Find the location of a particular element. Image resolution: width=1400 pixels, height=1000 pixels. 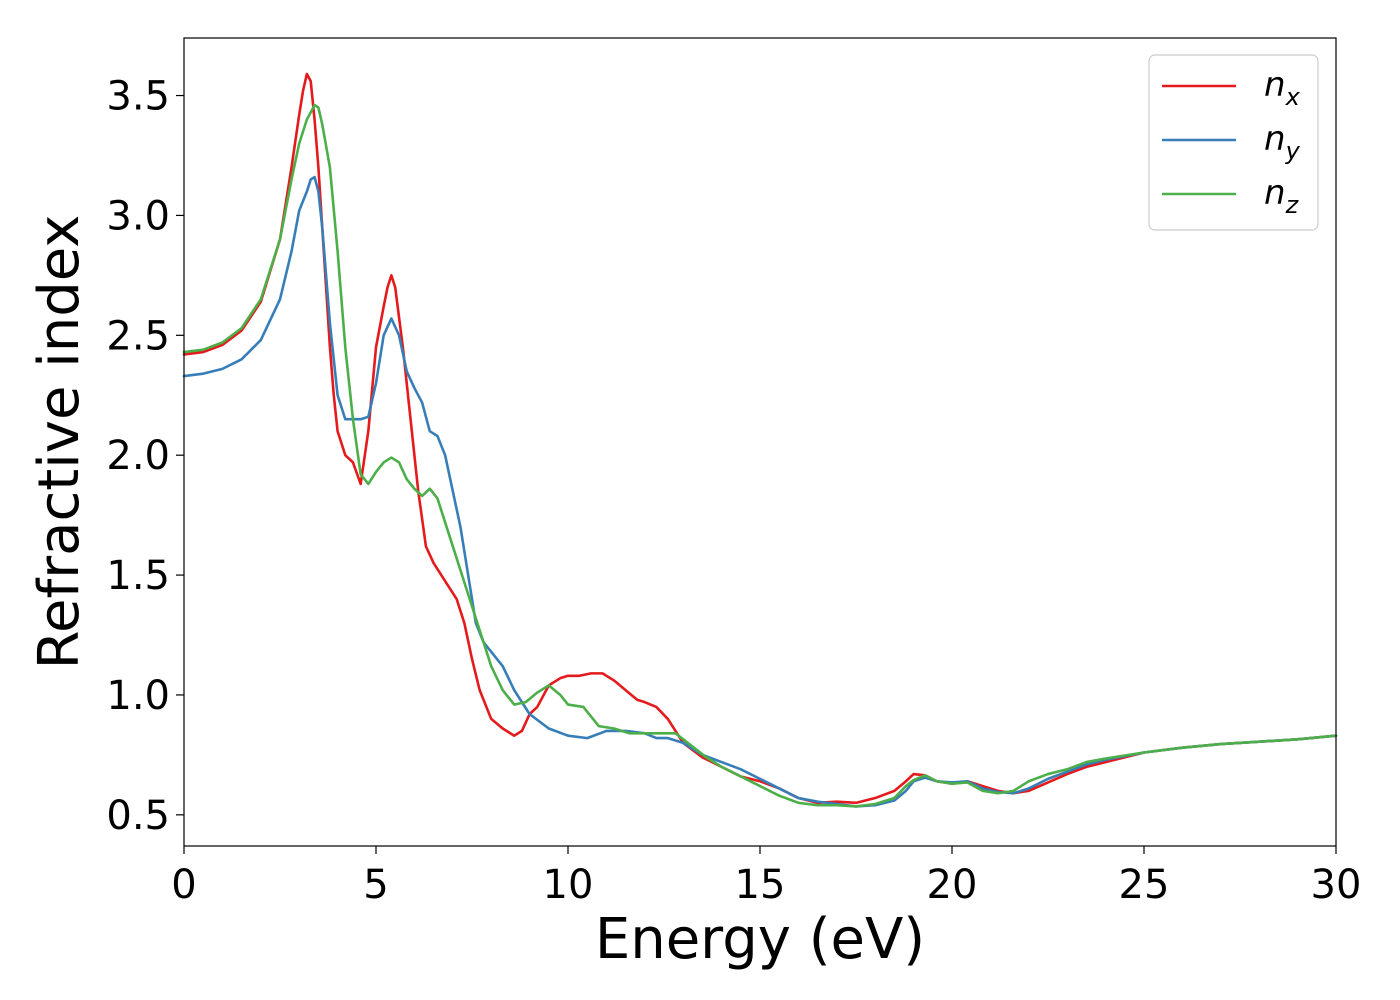

x-tick-label: 10 is located at coordinates (568, 885).